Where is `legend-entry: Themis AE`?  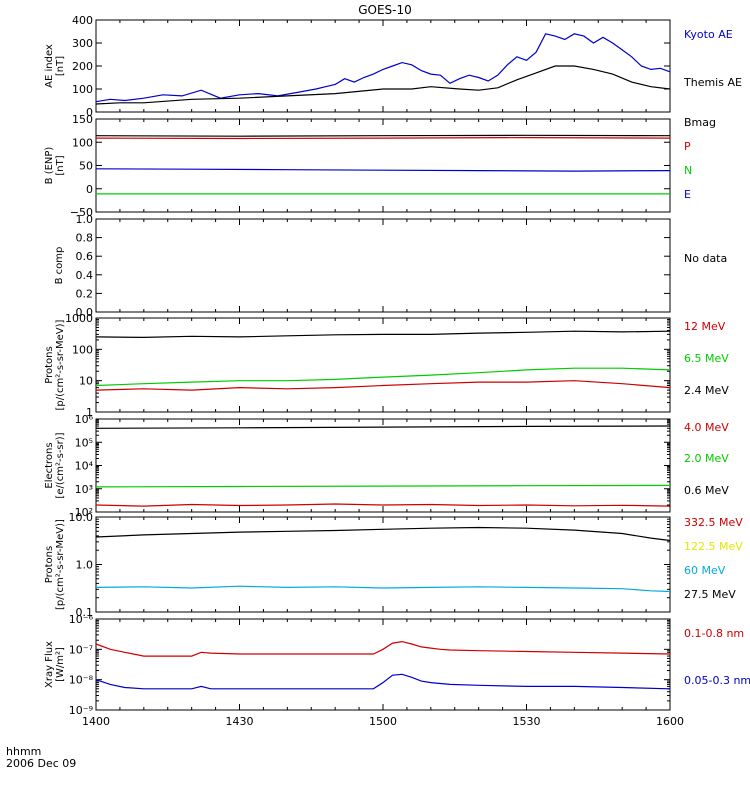
legend-entry: Themis AE is located at coordinates (712, 82).